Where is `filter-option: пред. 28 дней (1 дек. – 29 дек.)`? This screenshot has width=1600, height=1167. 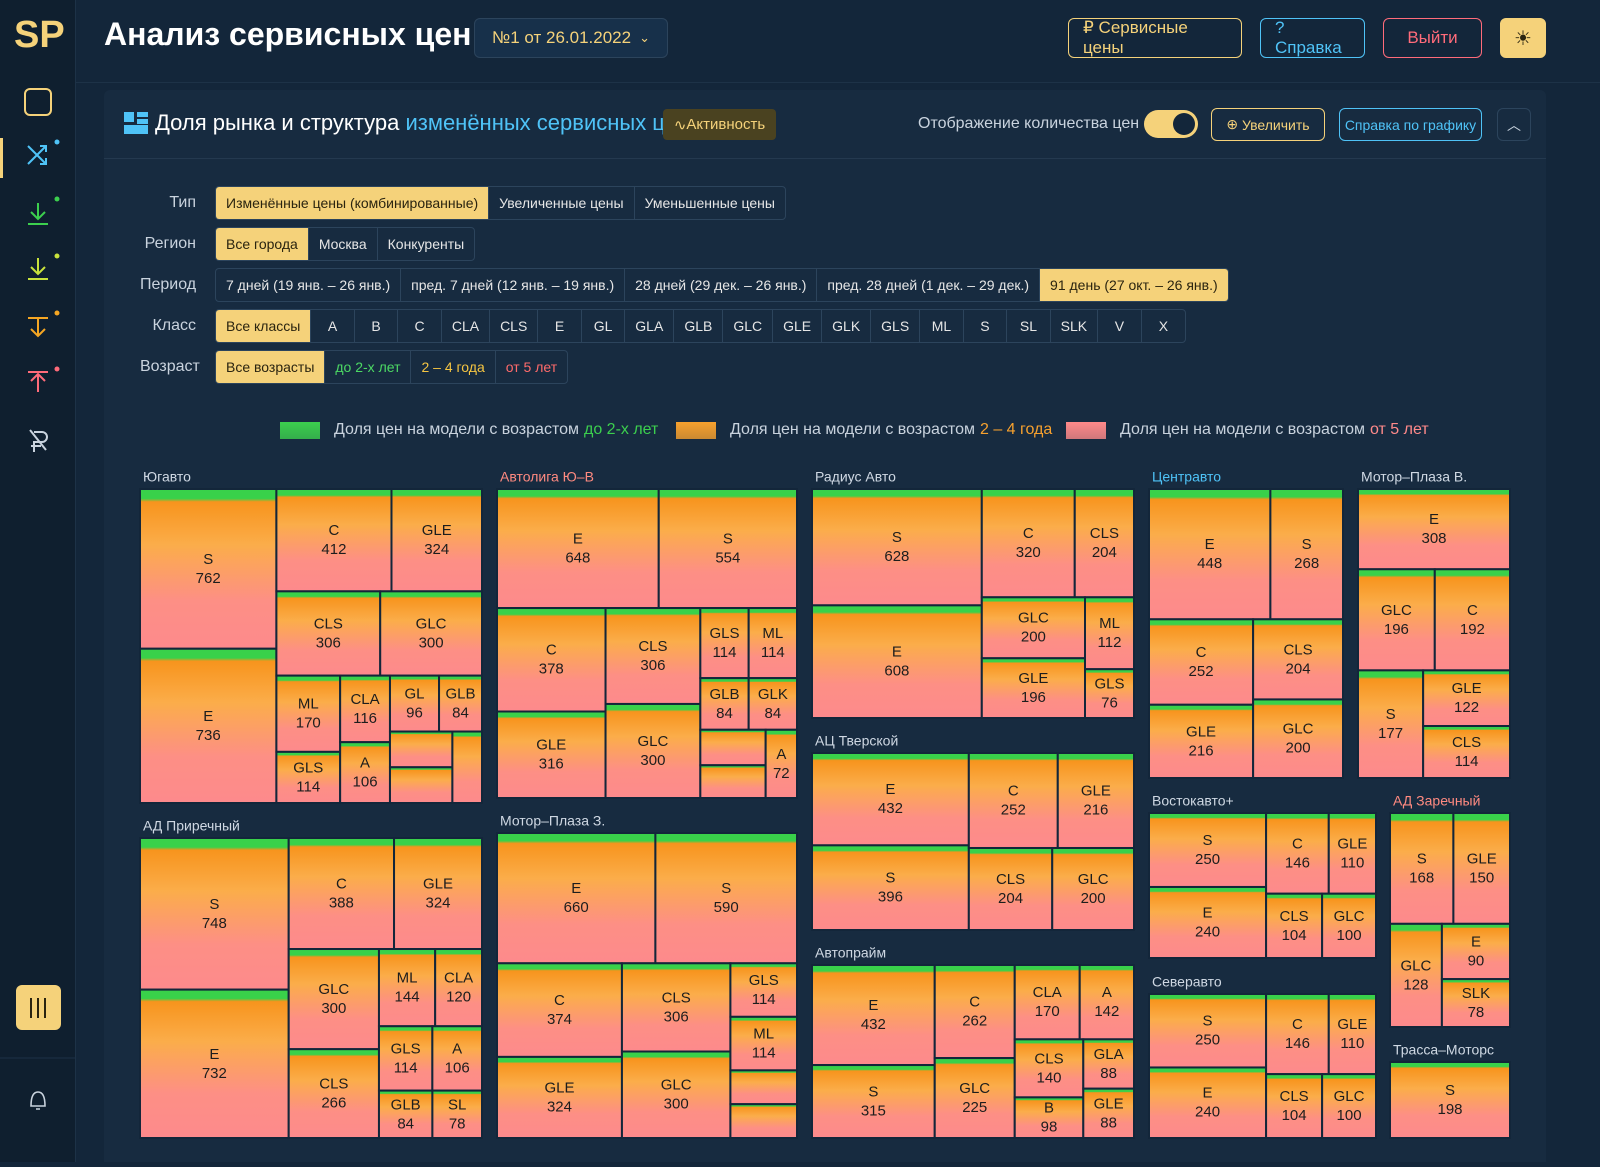 filter-option: пред. 28 дней (1 дек. – 29 дек.) is located at coordinates (929, 285).